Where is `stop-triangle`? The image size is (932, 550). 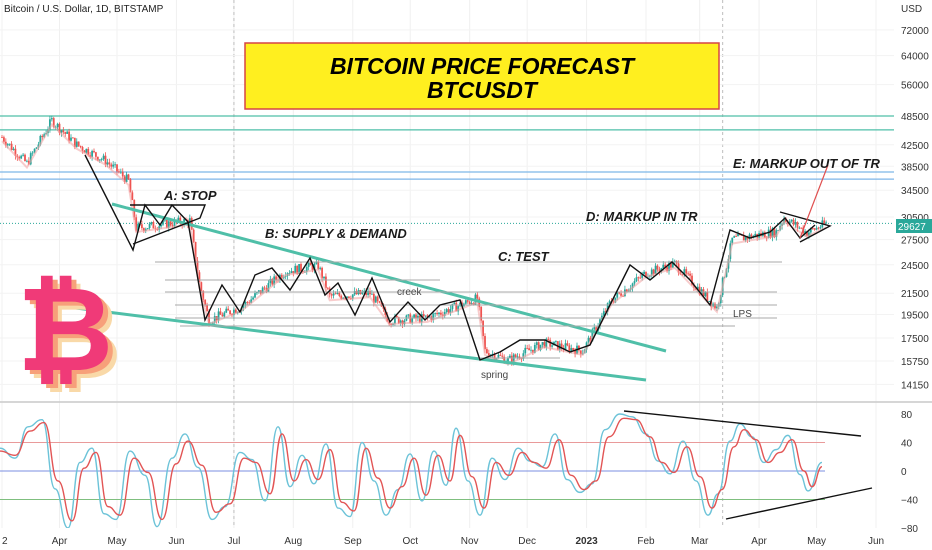
stop-triangle is located at coordinates (168, 224).